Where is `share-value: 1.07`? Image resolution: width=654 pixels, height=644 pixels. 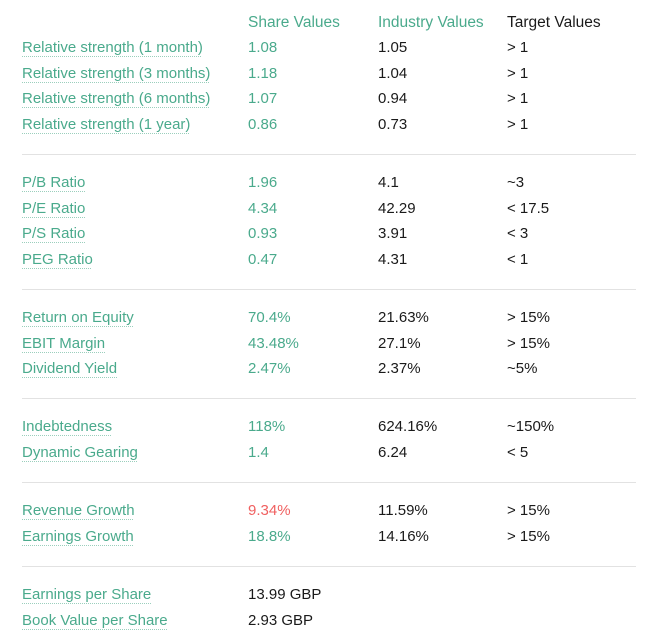
share-value: 1.07 is located at coordinates (263, 99).